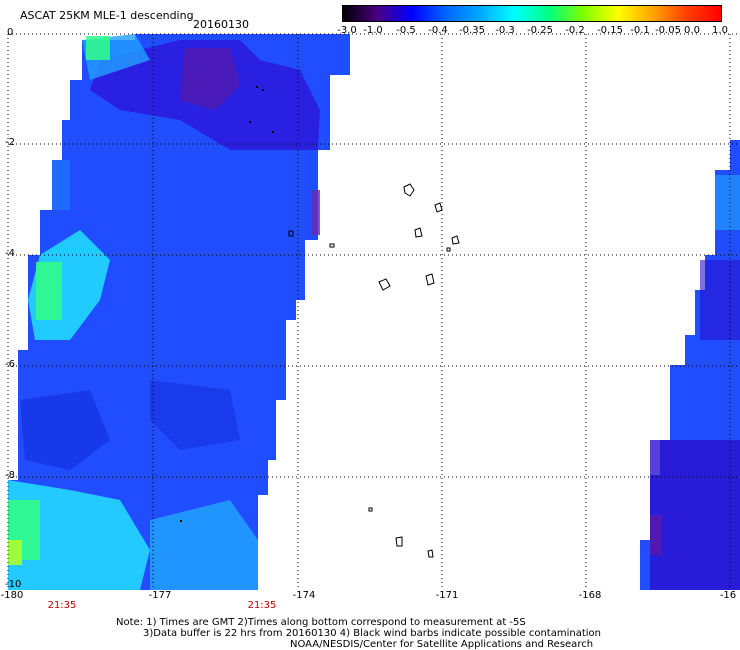 The height and width of the screenshot is (650, 740). I want to click on latitude-label: -4, so click(10, 253).